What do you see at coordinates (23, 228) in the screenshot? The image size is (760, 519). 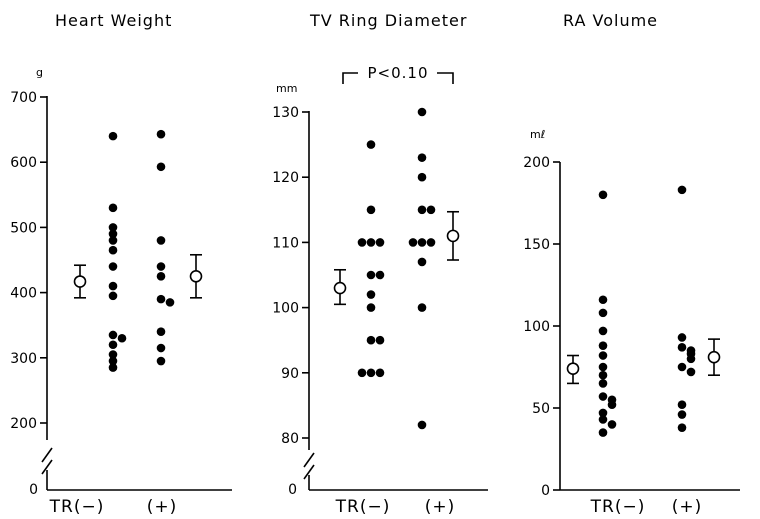 I see `y-tick-label: 500` at bounding box center [23, 228].